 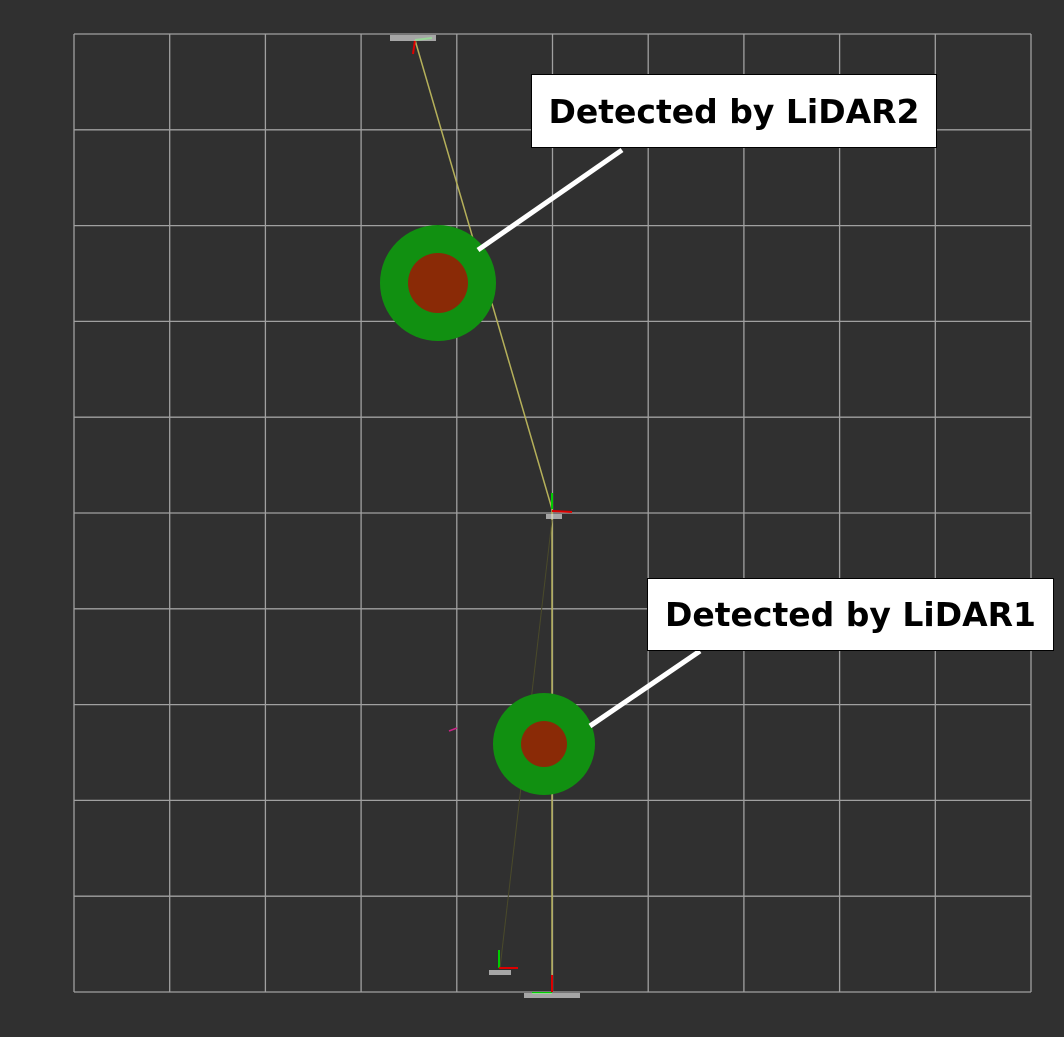 I want to click on detection-marker-lidar2, so click(x=438, y=283).